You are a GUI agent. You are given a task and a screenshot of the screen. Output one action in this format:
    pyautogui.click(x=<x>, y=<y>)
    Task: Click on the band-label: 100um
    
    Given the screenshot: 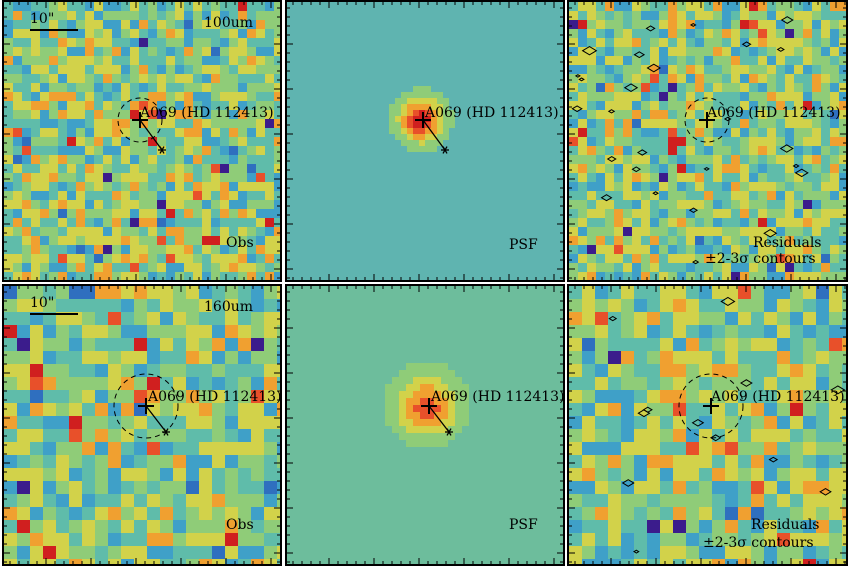 What is the action you would take?
    pyautogui.click(x=229, y=23)
    